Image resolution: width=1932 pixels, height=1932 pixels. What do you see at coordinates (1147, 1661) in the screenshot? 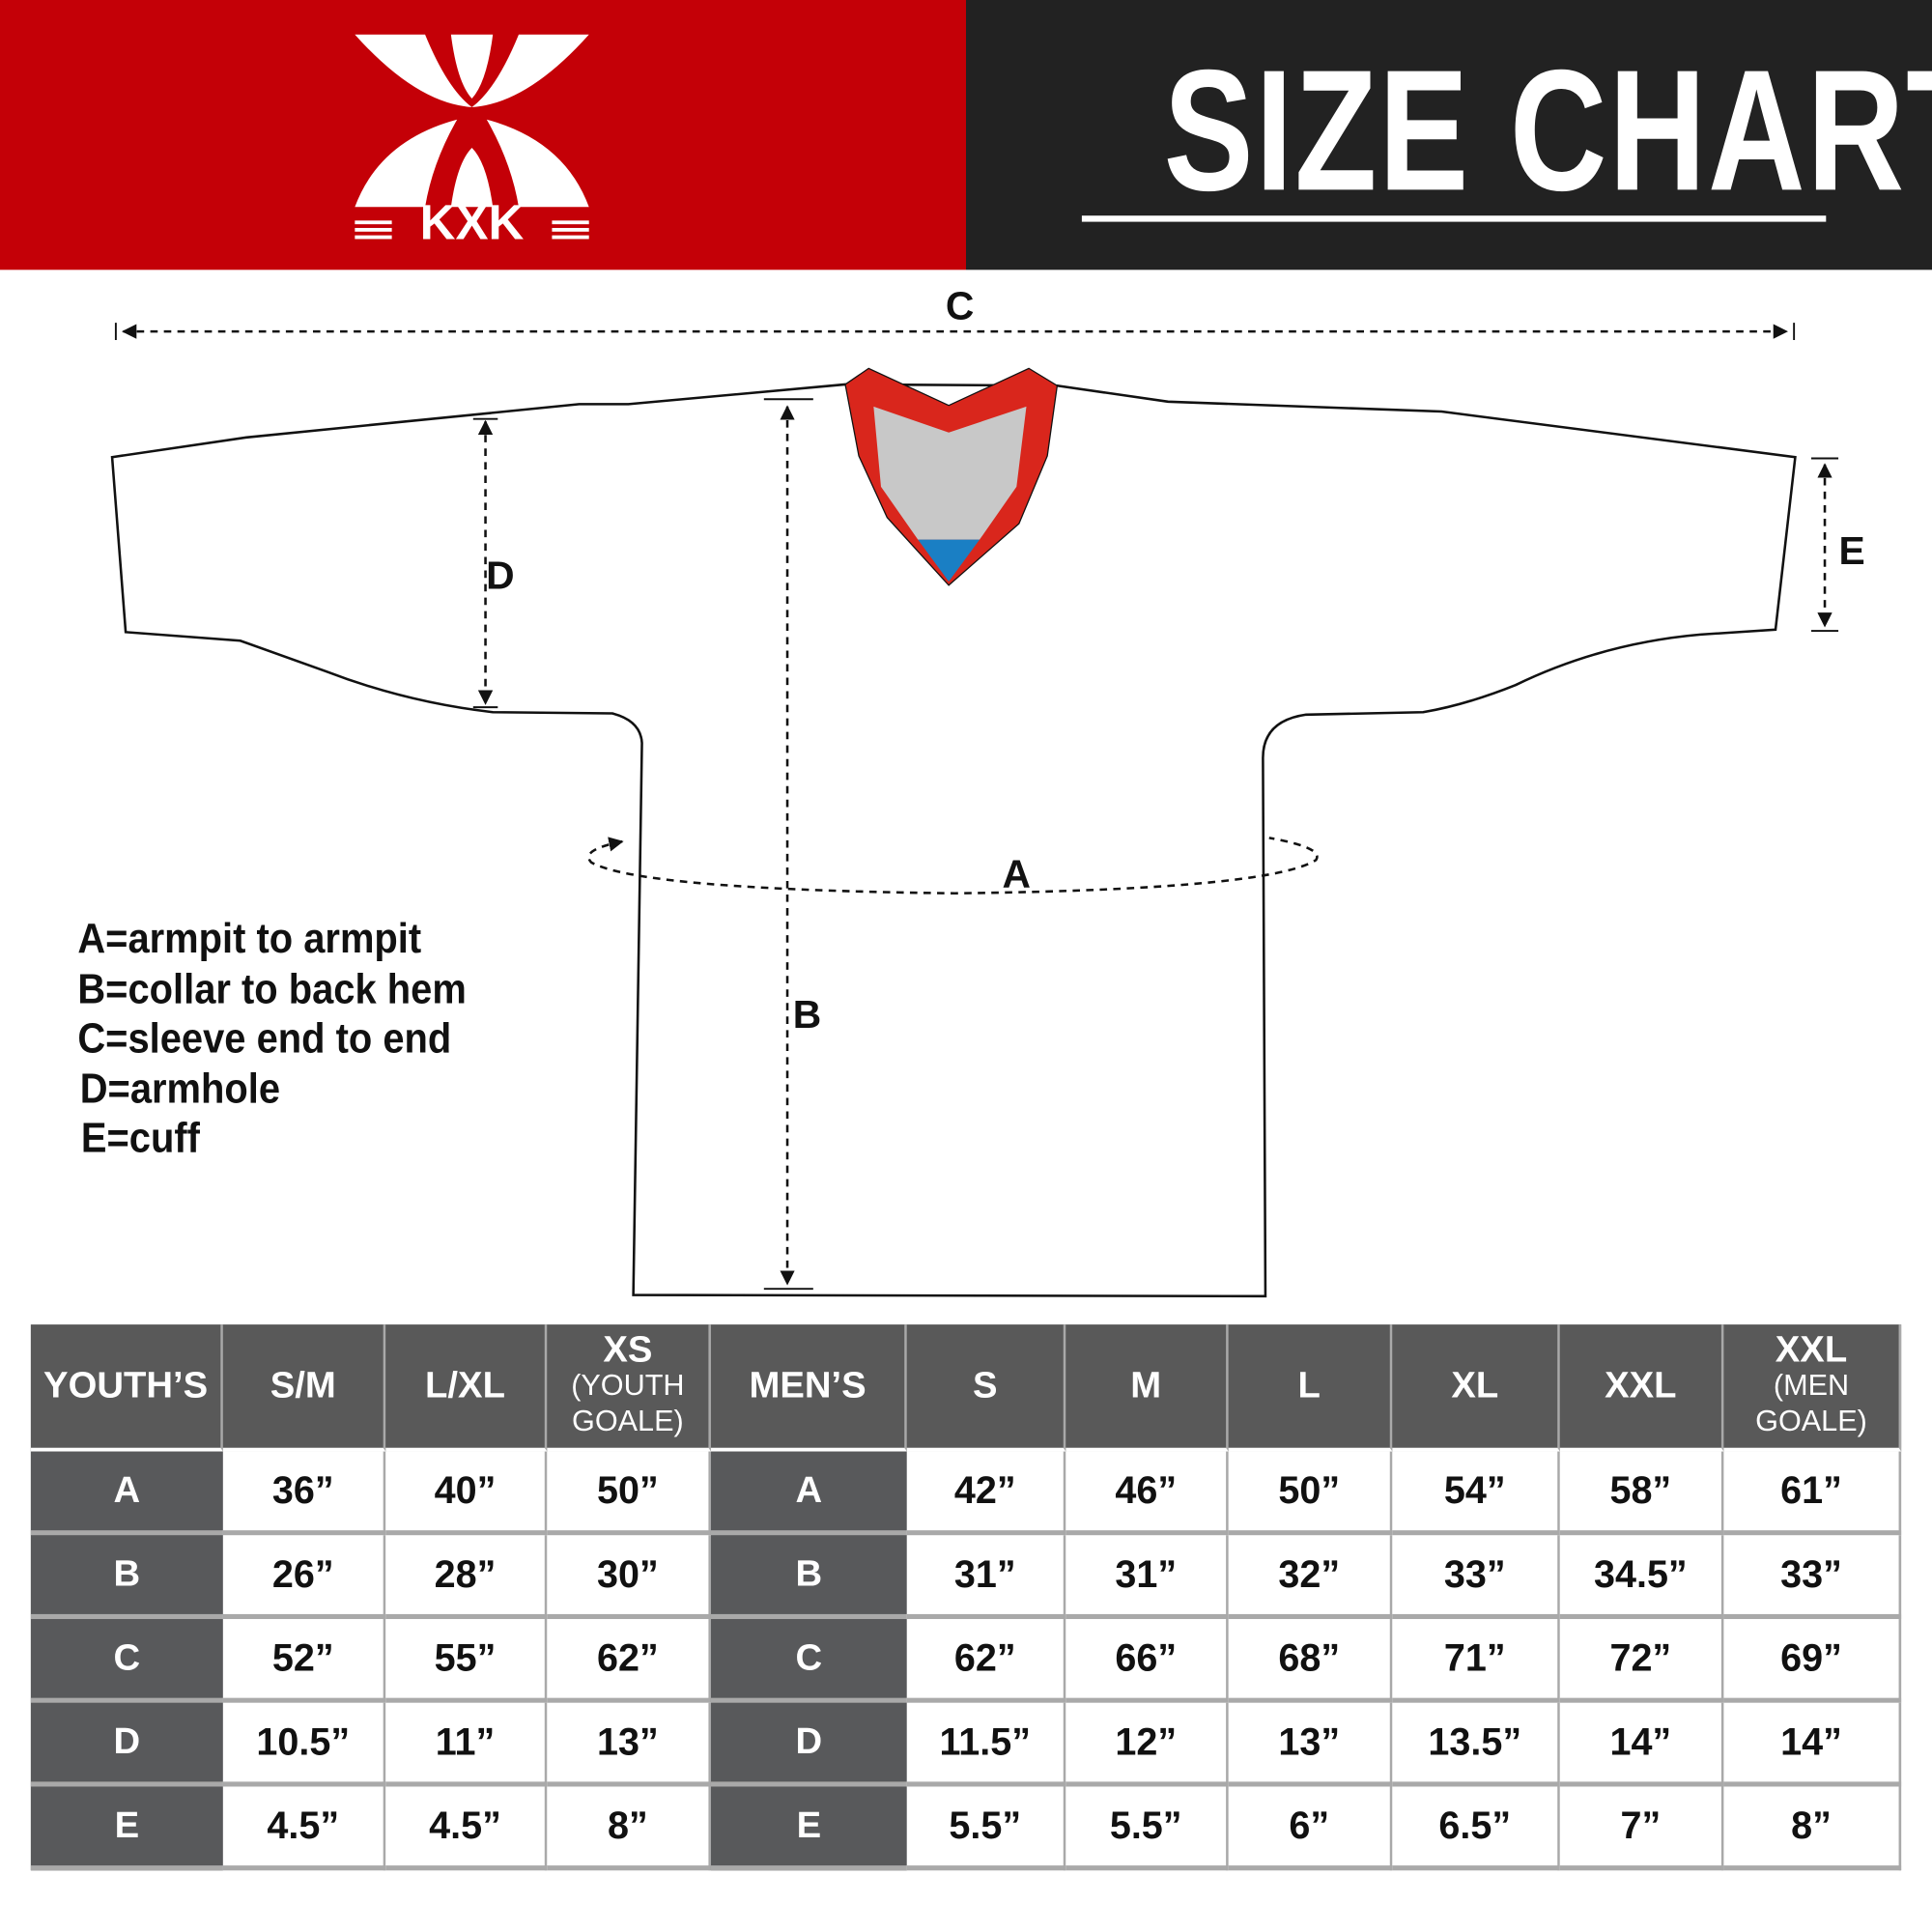
I see `table-cell: 66”` at bounding box center [1147, 1661].